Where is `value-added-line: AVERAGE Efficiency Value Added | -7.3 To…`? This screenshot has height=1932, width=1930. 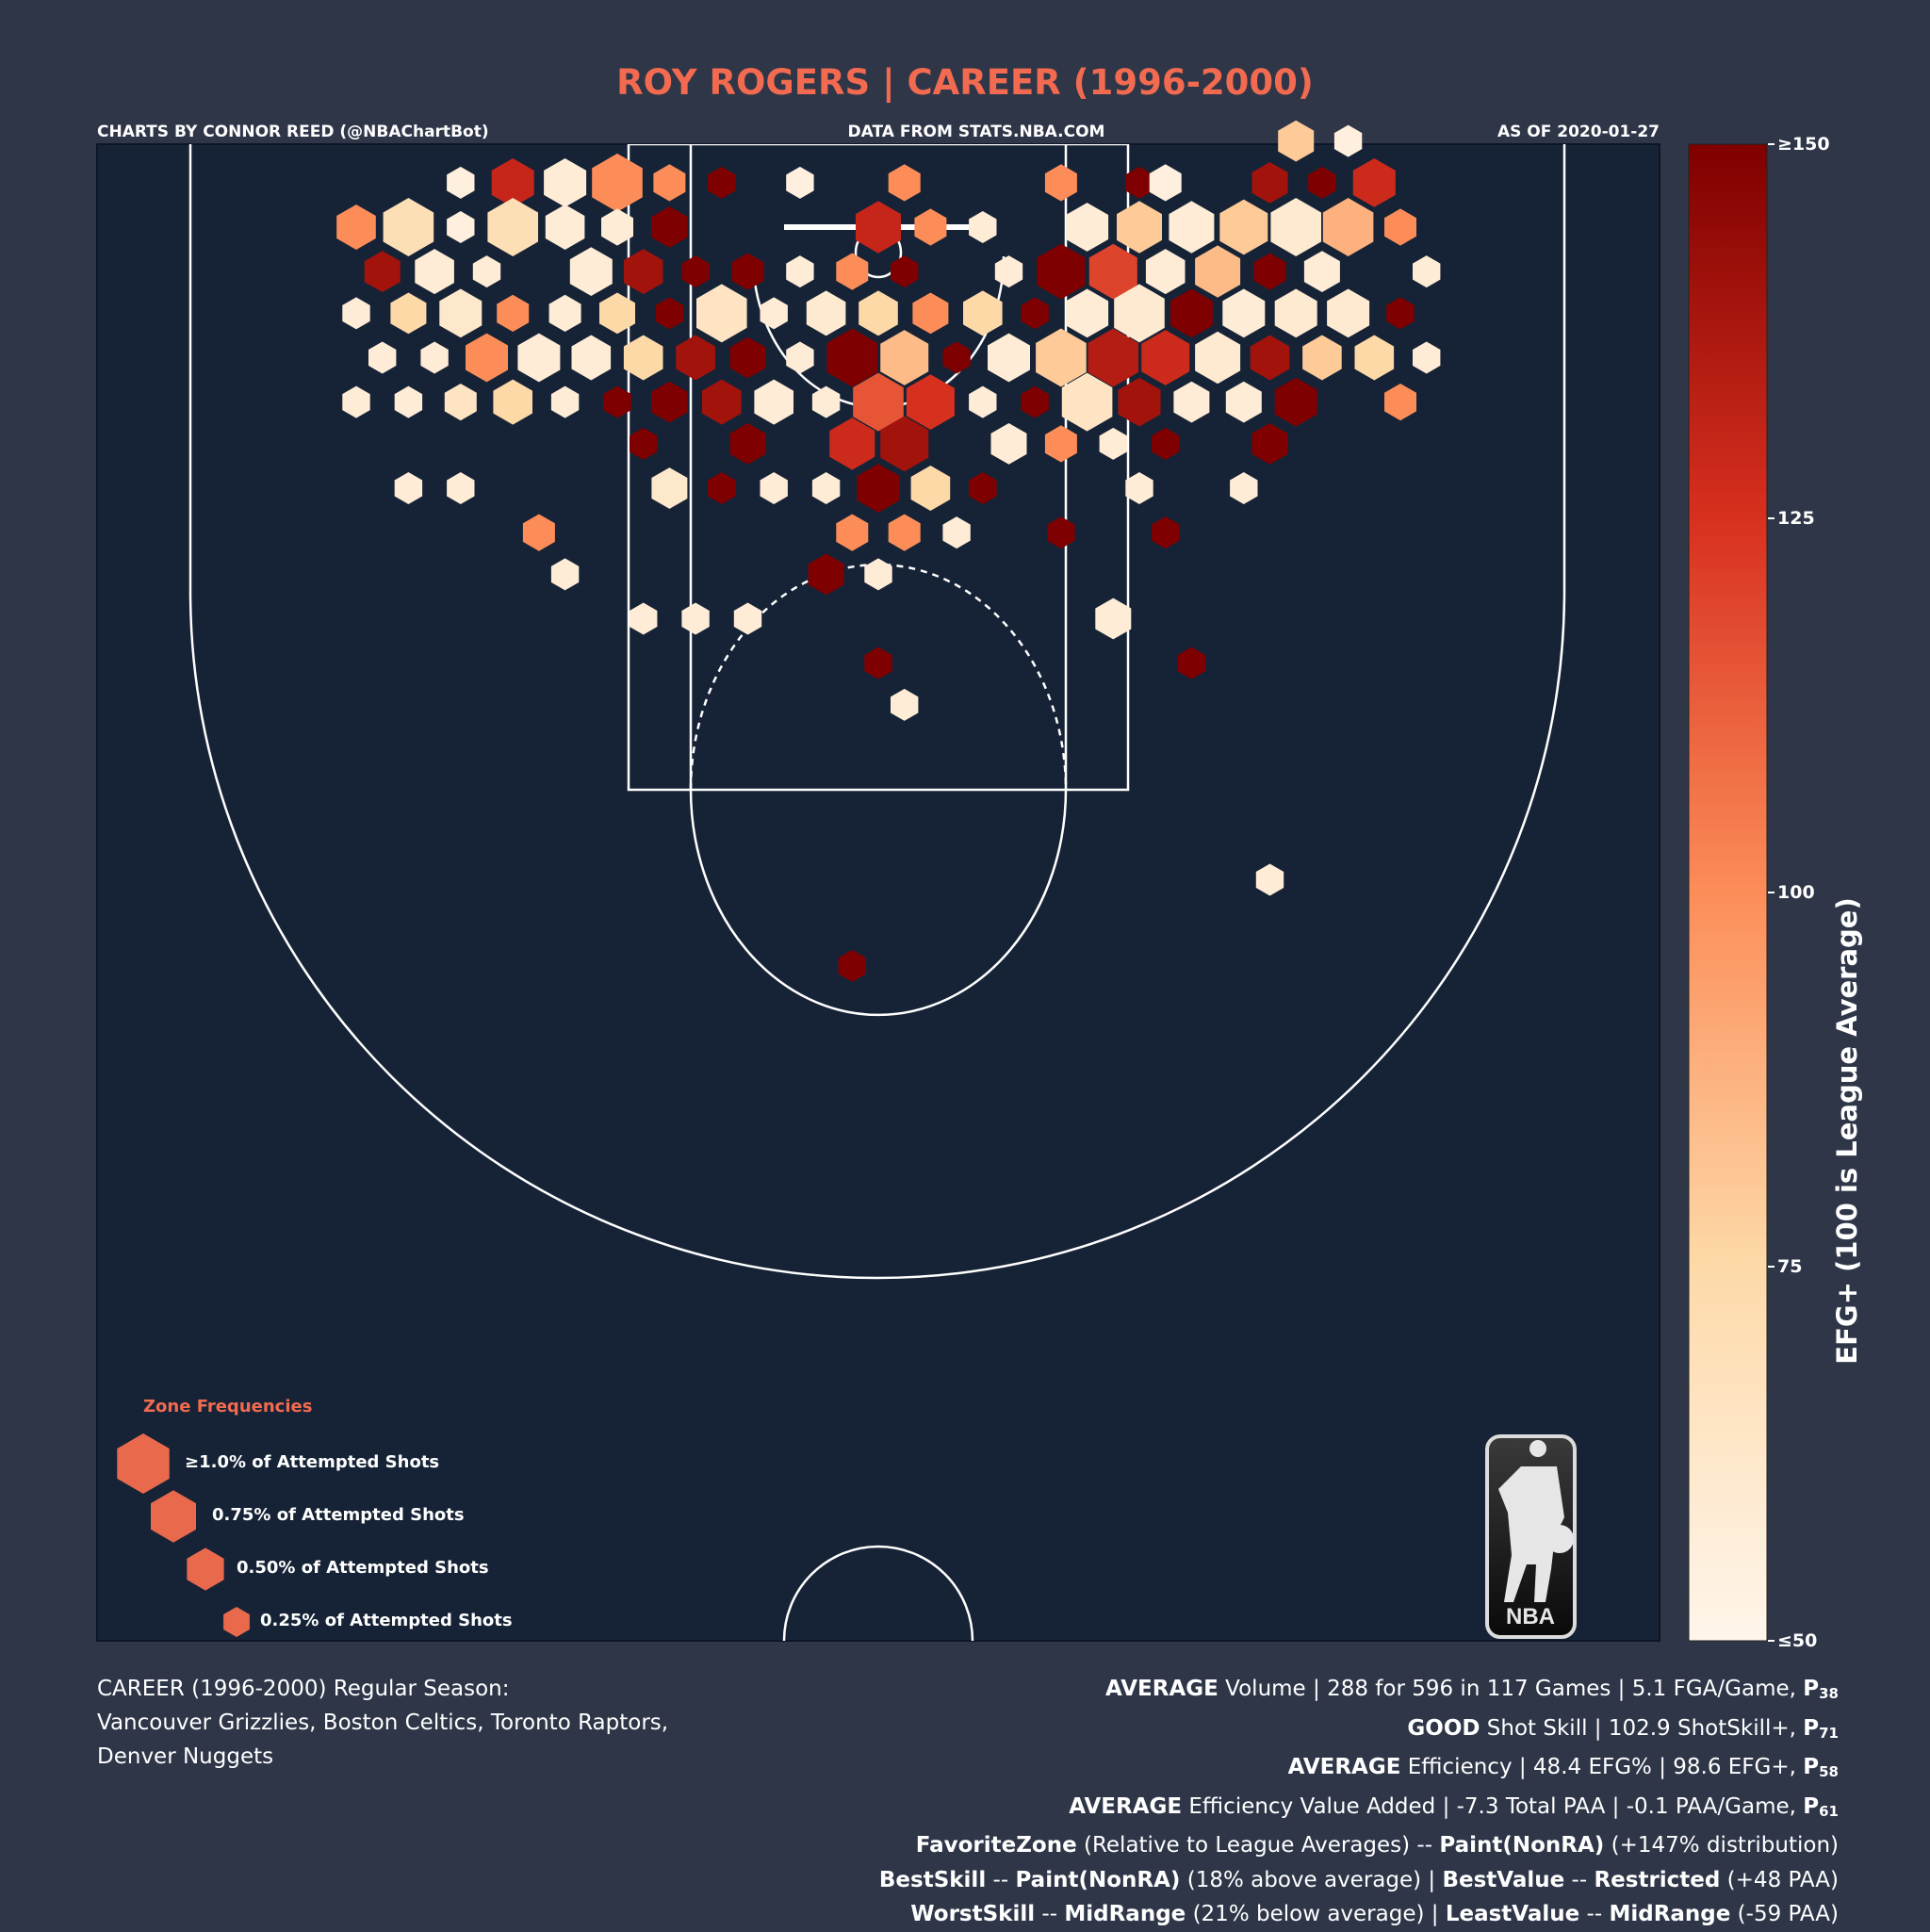
value-added-line: AVERAGE Efficiency Value Added | -7.3 To… is located at coordinates (1454, 1806).